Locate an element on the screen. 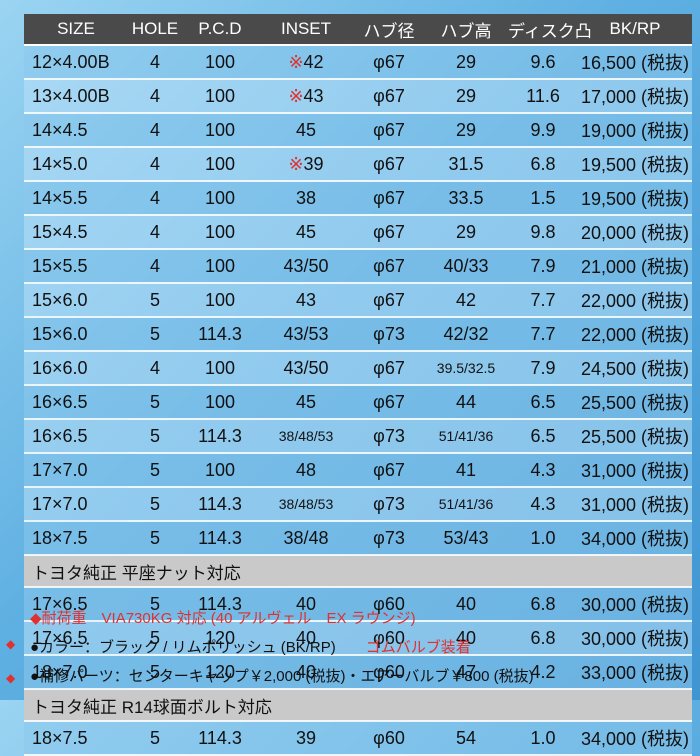 Image resolution: width=700 pixels, height=756 pixels. cell-price: 20,000 (税抜) is located at coordinates (635, 232).